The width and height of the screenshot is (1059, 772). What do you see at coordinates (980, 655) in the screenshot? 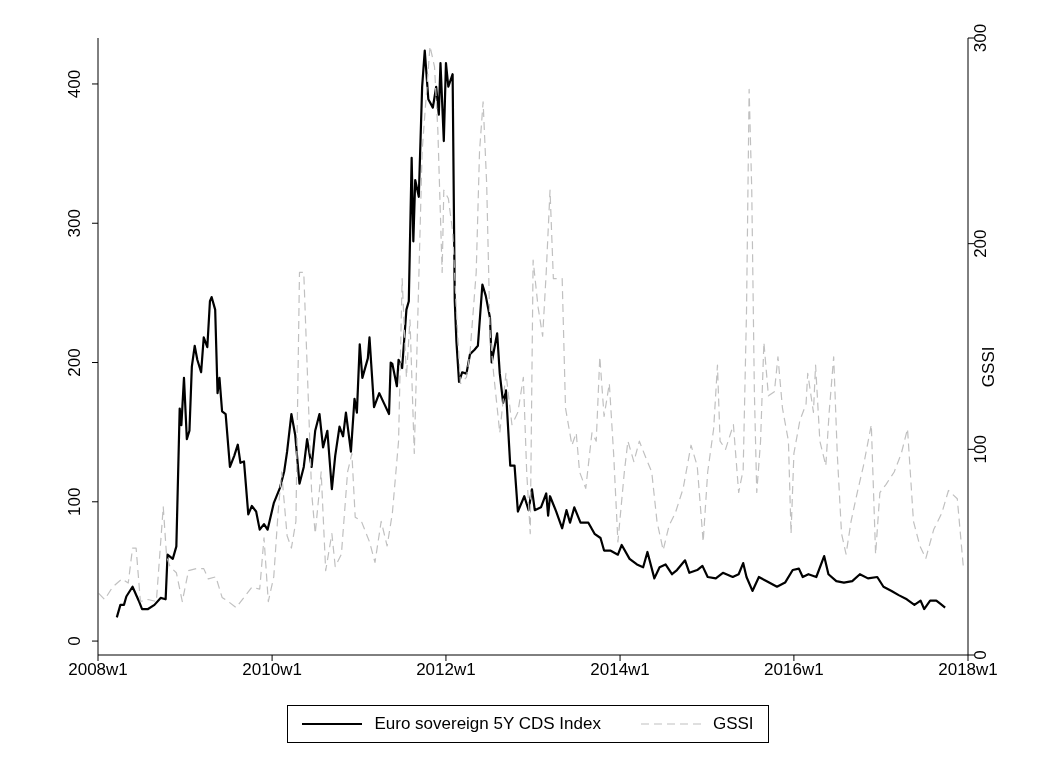
I see `y2-tick-label: 0` at bounding box center [980, 655].